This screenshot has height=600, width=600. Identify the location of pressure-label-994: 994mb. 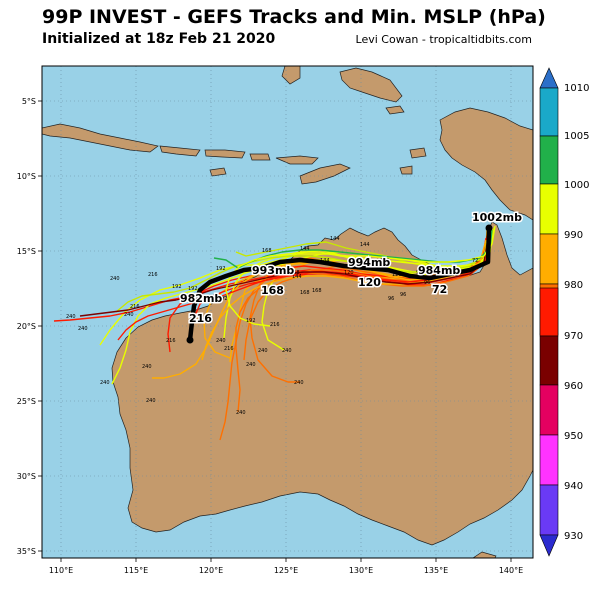
(369, 262).